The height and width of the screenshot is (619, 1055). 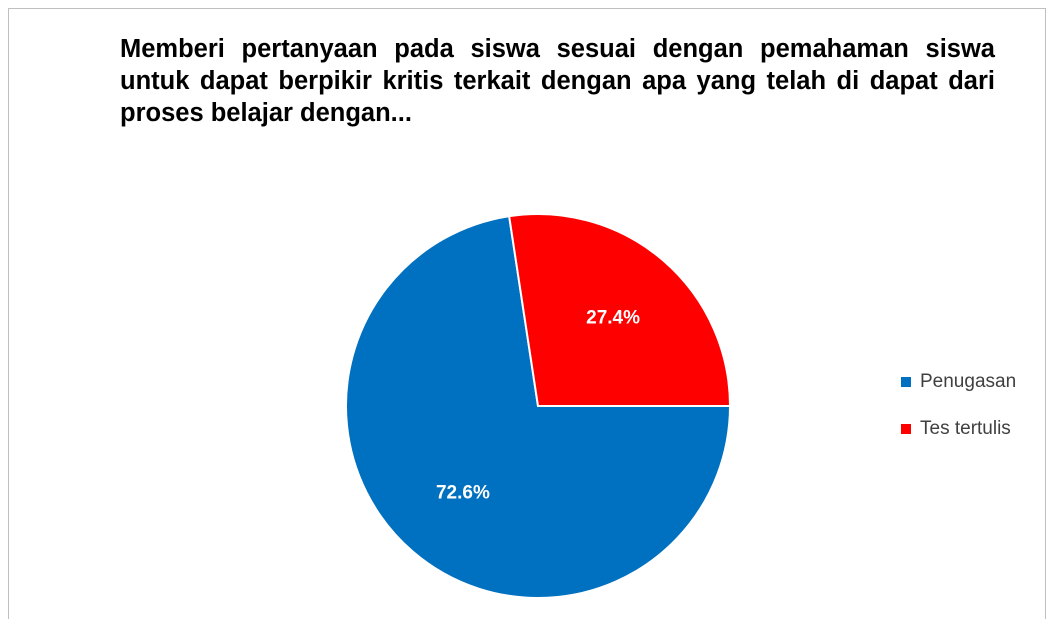 I want to click on data-label: 72.6%, so click(x=463, y=492).